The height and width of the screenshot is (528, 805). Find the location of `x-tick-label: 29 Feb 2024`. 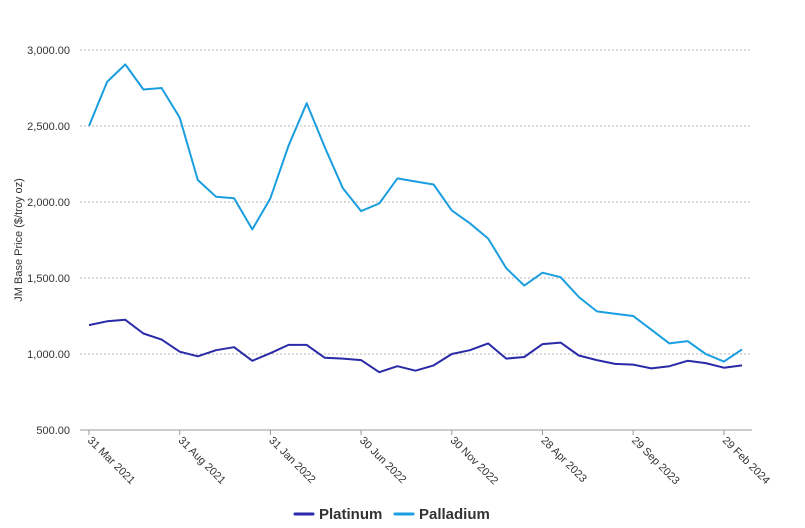

x-tick-label: 29 Feb 2024 is located at coordinates (746, 461).